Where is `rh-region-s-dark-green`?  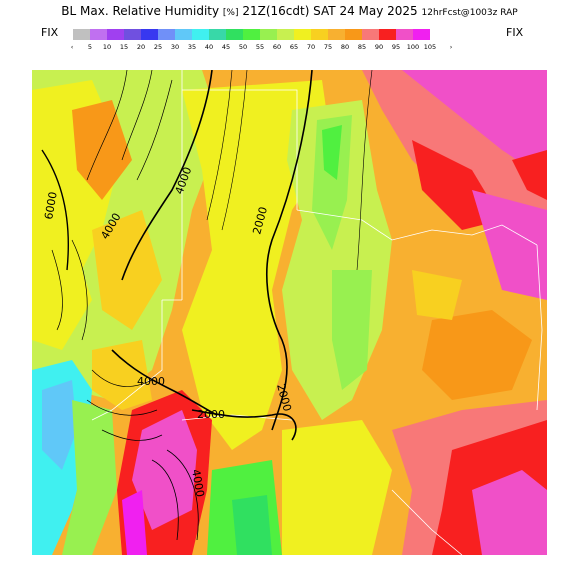 rh-region-s-dark-green is located at coordinates (252, 525).